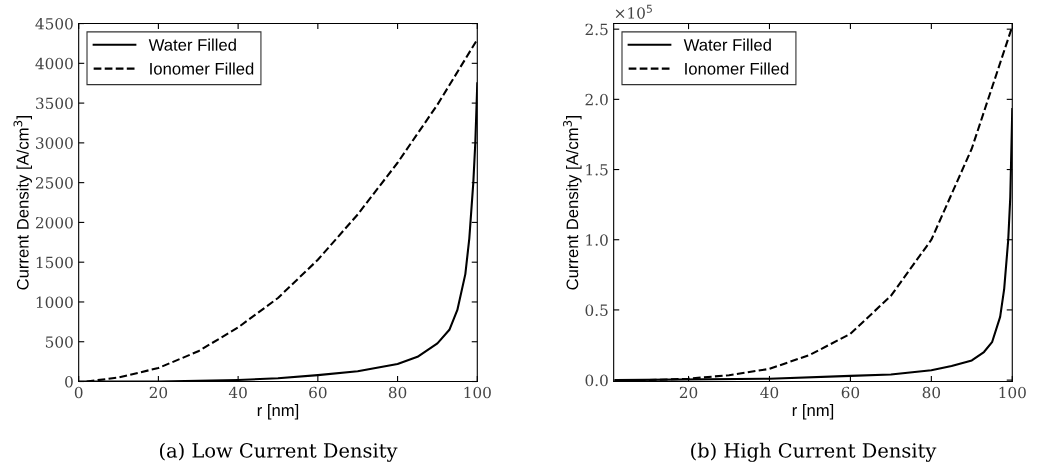 This screenshot has height=471, width=1049. What do you see at coordinates (59, 342) in the screenshot?
I see `y-tick-label: 500` at bounding box center [59, 342].